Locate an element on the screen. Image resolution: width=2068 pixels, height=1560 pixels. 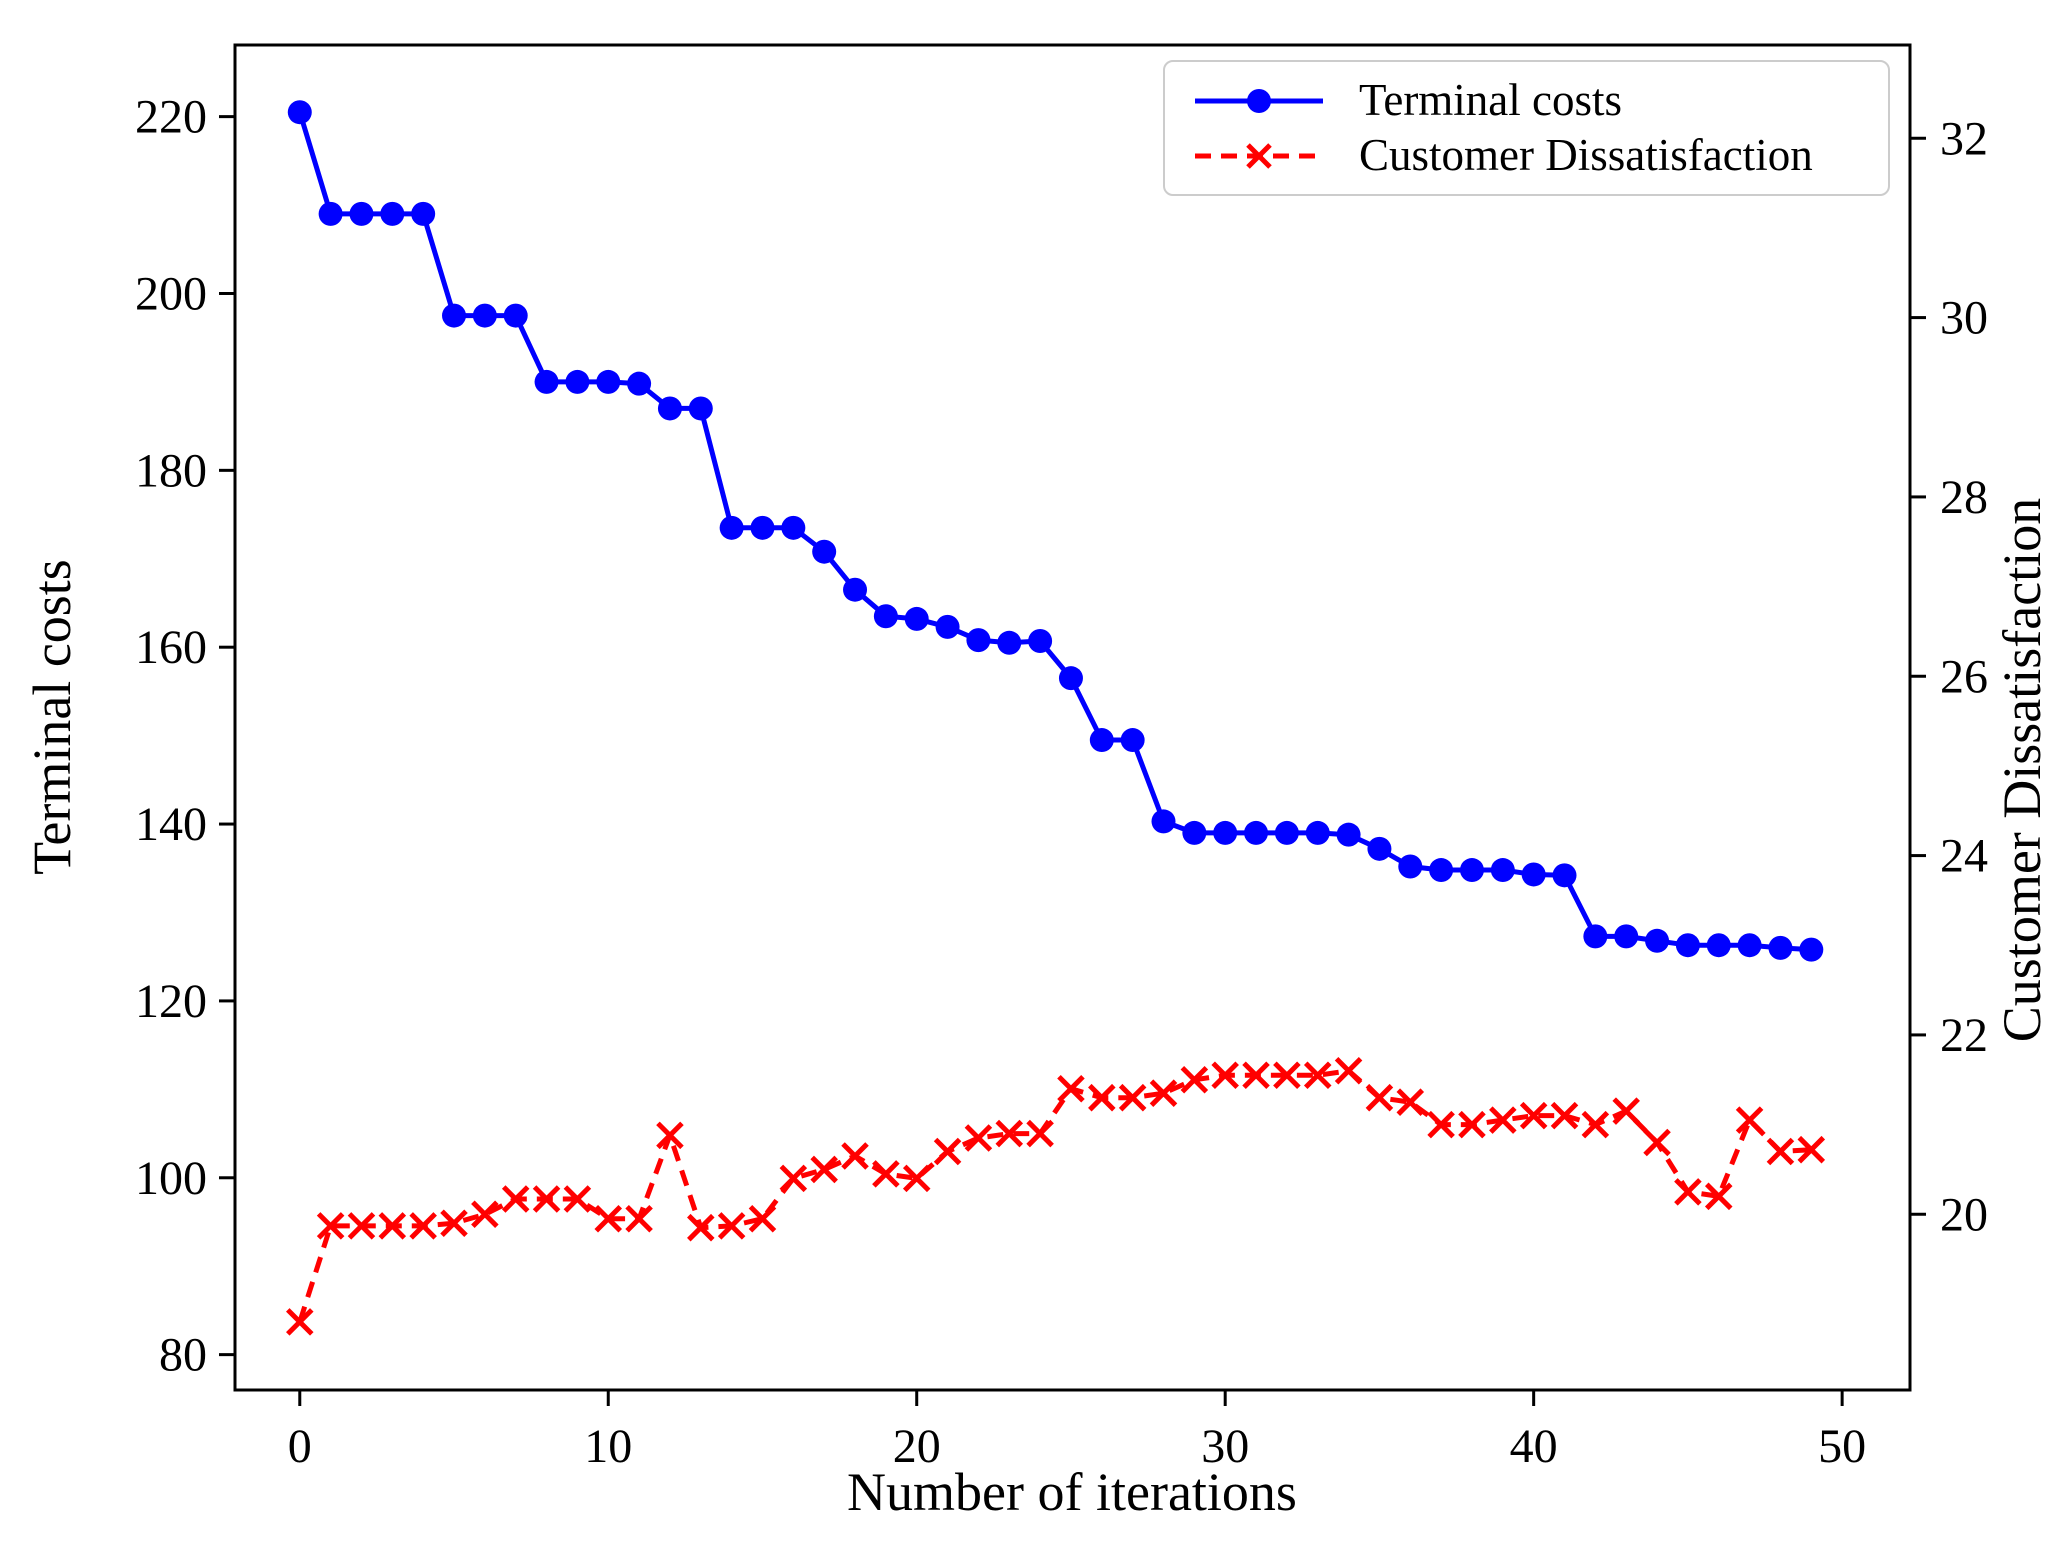
x-tick-label: 30 is located at coordinates (1225, 1446).